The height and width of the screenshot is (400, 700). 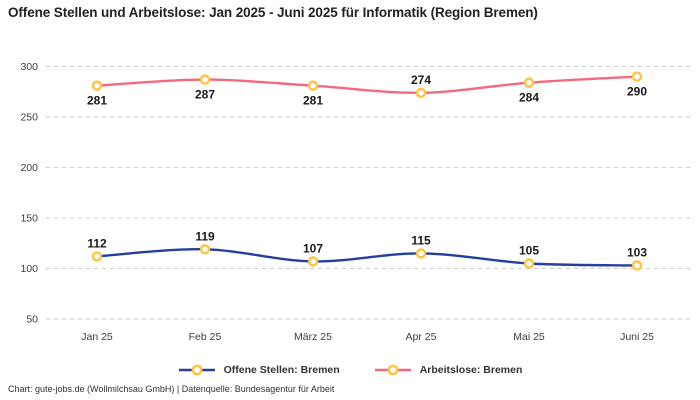 What do you see at coordinates (529, 98) in the screenshot?
I see `data-point-label: 284` at bounding box center [529, 98].